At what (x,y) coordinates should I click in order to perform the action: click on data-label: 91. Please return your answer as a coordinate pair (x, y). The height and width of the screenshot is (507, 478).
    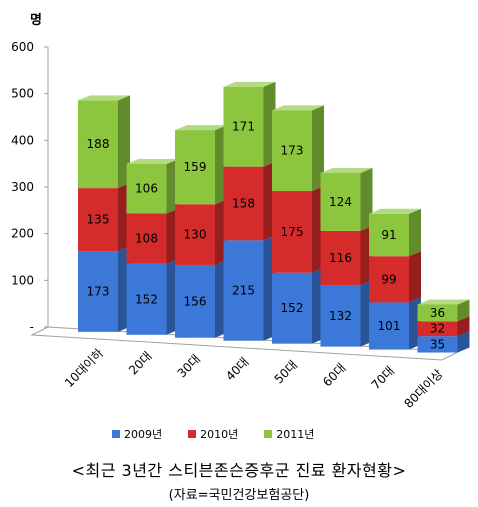
    Looking at the image, I should click on (388, 235).